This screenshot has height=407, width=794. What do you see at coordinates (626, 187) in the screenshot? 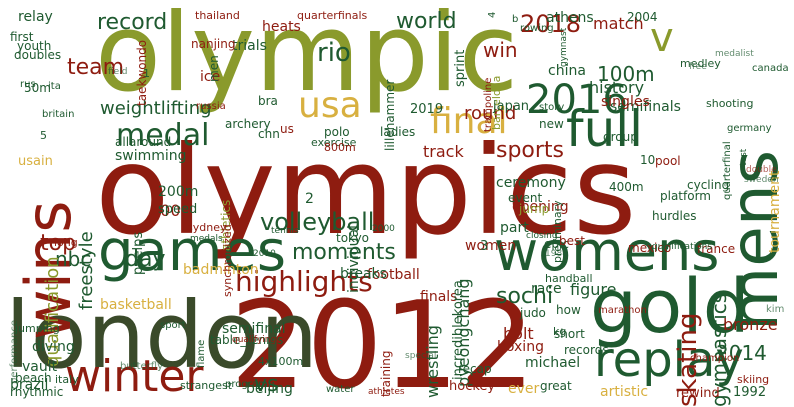
I see `word-400m: 400m` at bounding box center [626, 187].